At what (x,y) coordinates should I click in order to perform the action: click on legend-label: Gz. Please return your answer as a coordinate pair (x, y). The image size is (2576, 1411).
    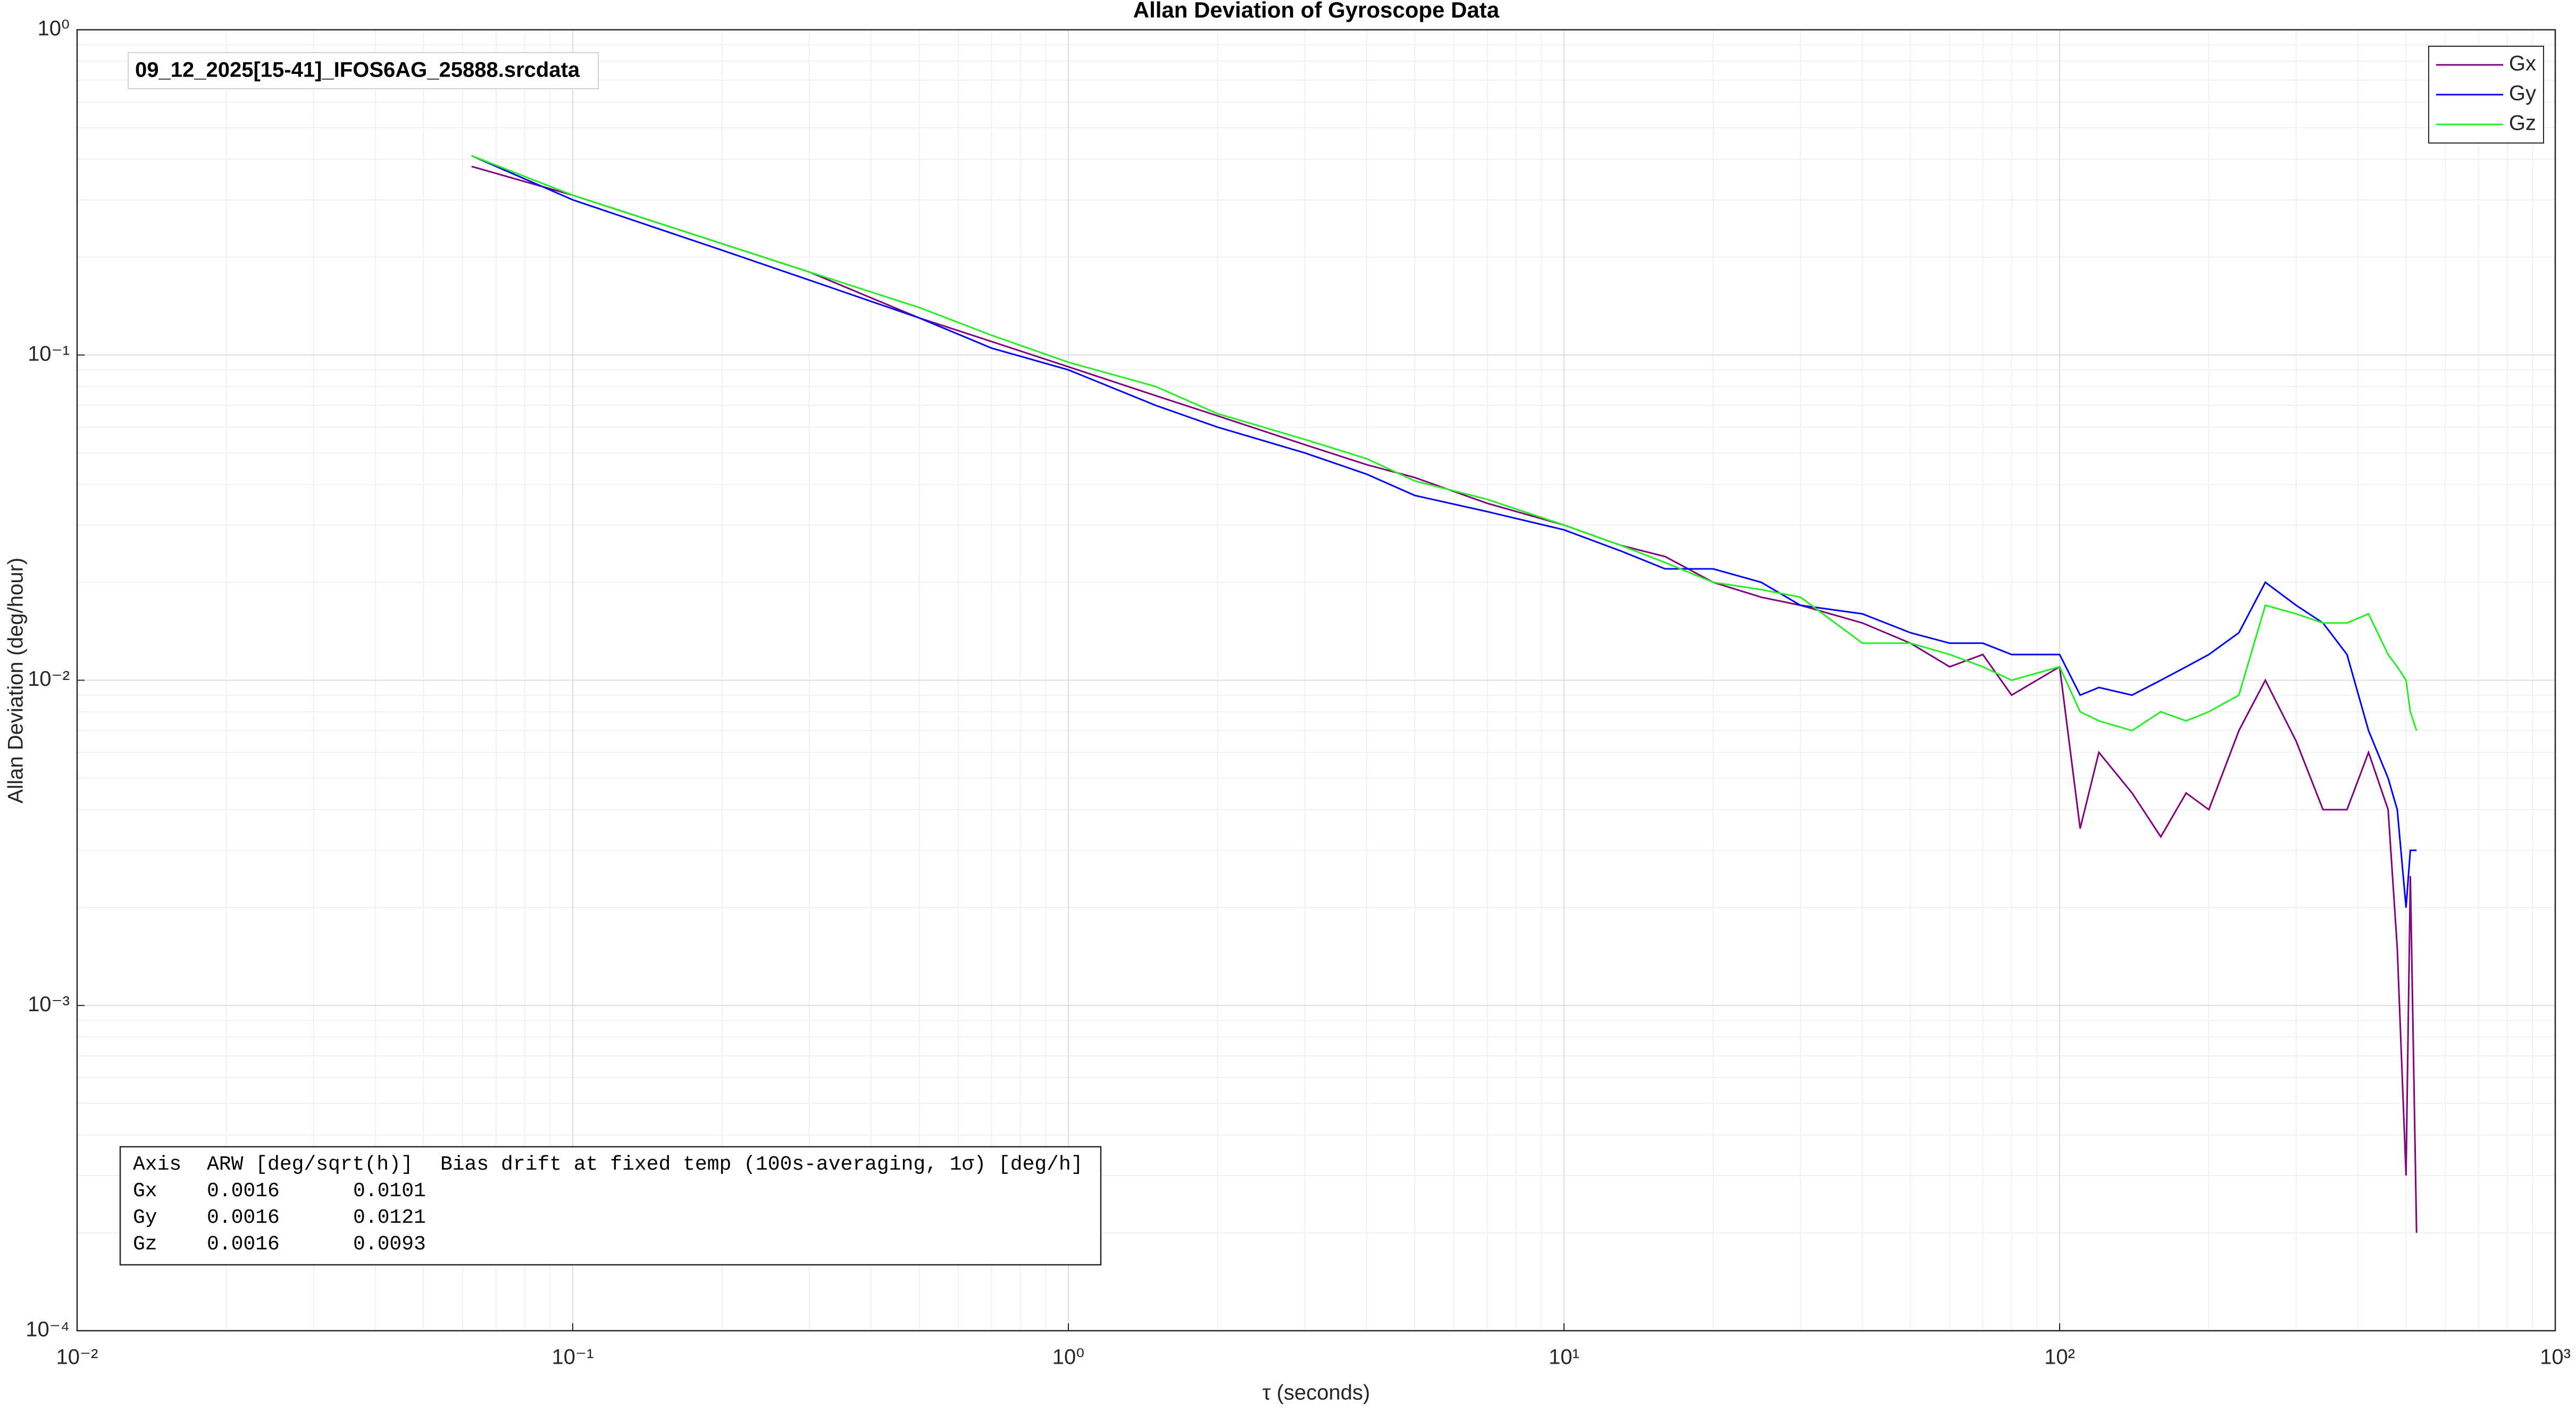
    Looking at the image, I should click on (2522, 123).